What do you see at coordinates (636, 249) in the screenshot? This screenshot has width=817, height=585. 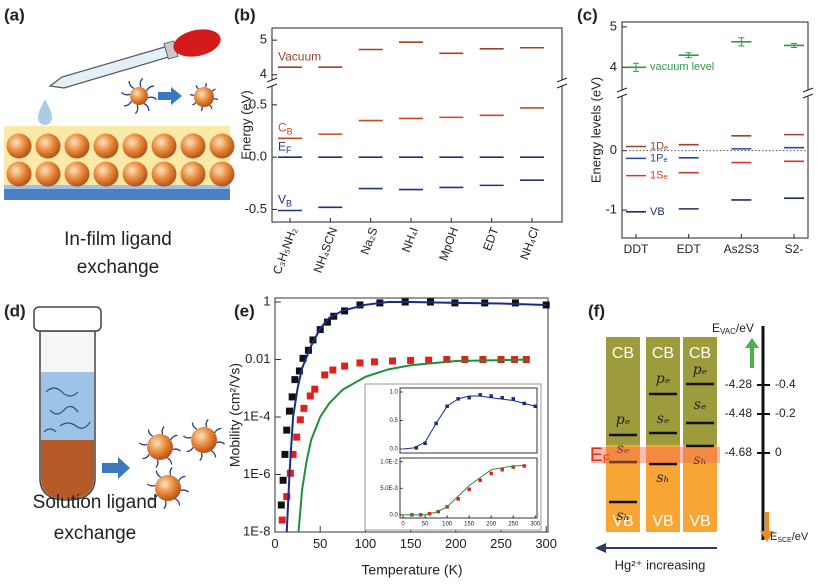 I see `x-tick-label: DDT` at bounding box center [636, 249].